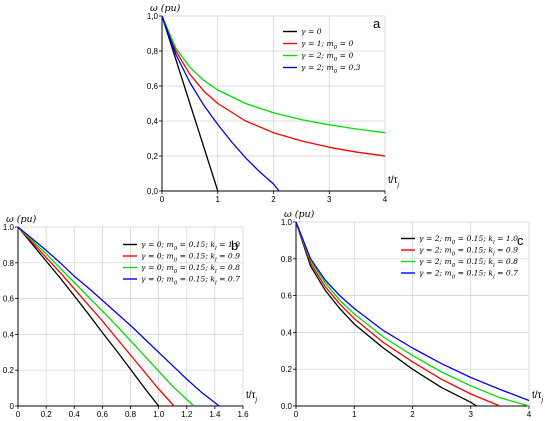 Image resolution: width=550 pixels, height=421 pixels. Describe the element at coordinates (153, 16) in the screenshot. I see `y-tick-label: 1,0` at that location.